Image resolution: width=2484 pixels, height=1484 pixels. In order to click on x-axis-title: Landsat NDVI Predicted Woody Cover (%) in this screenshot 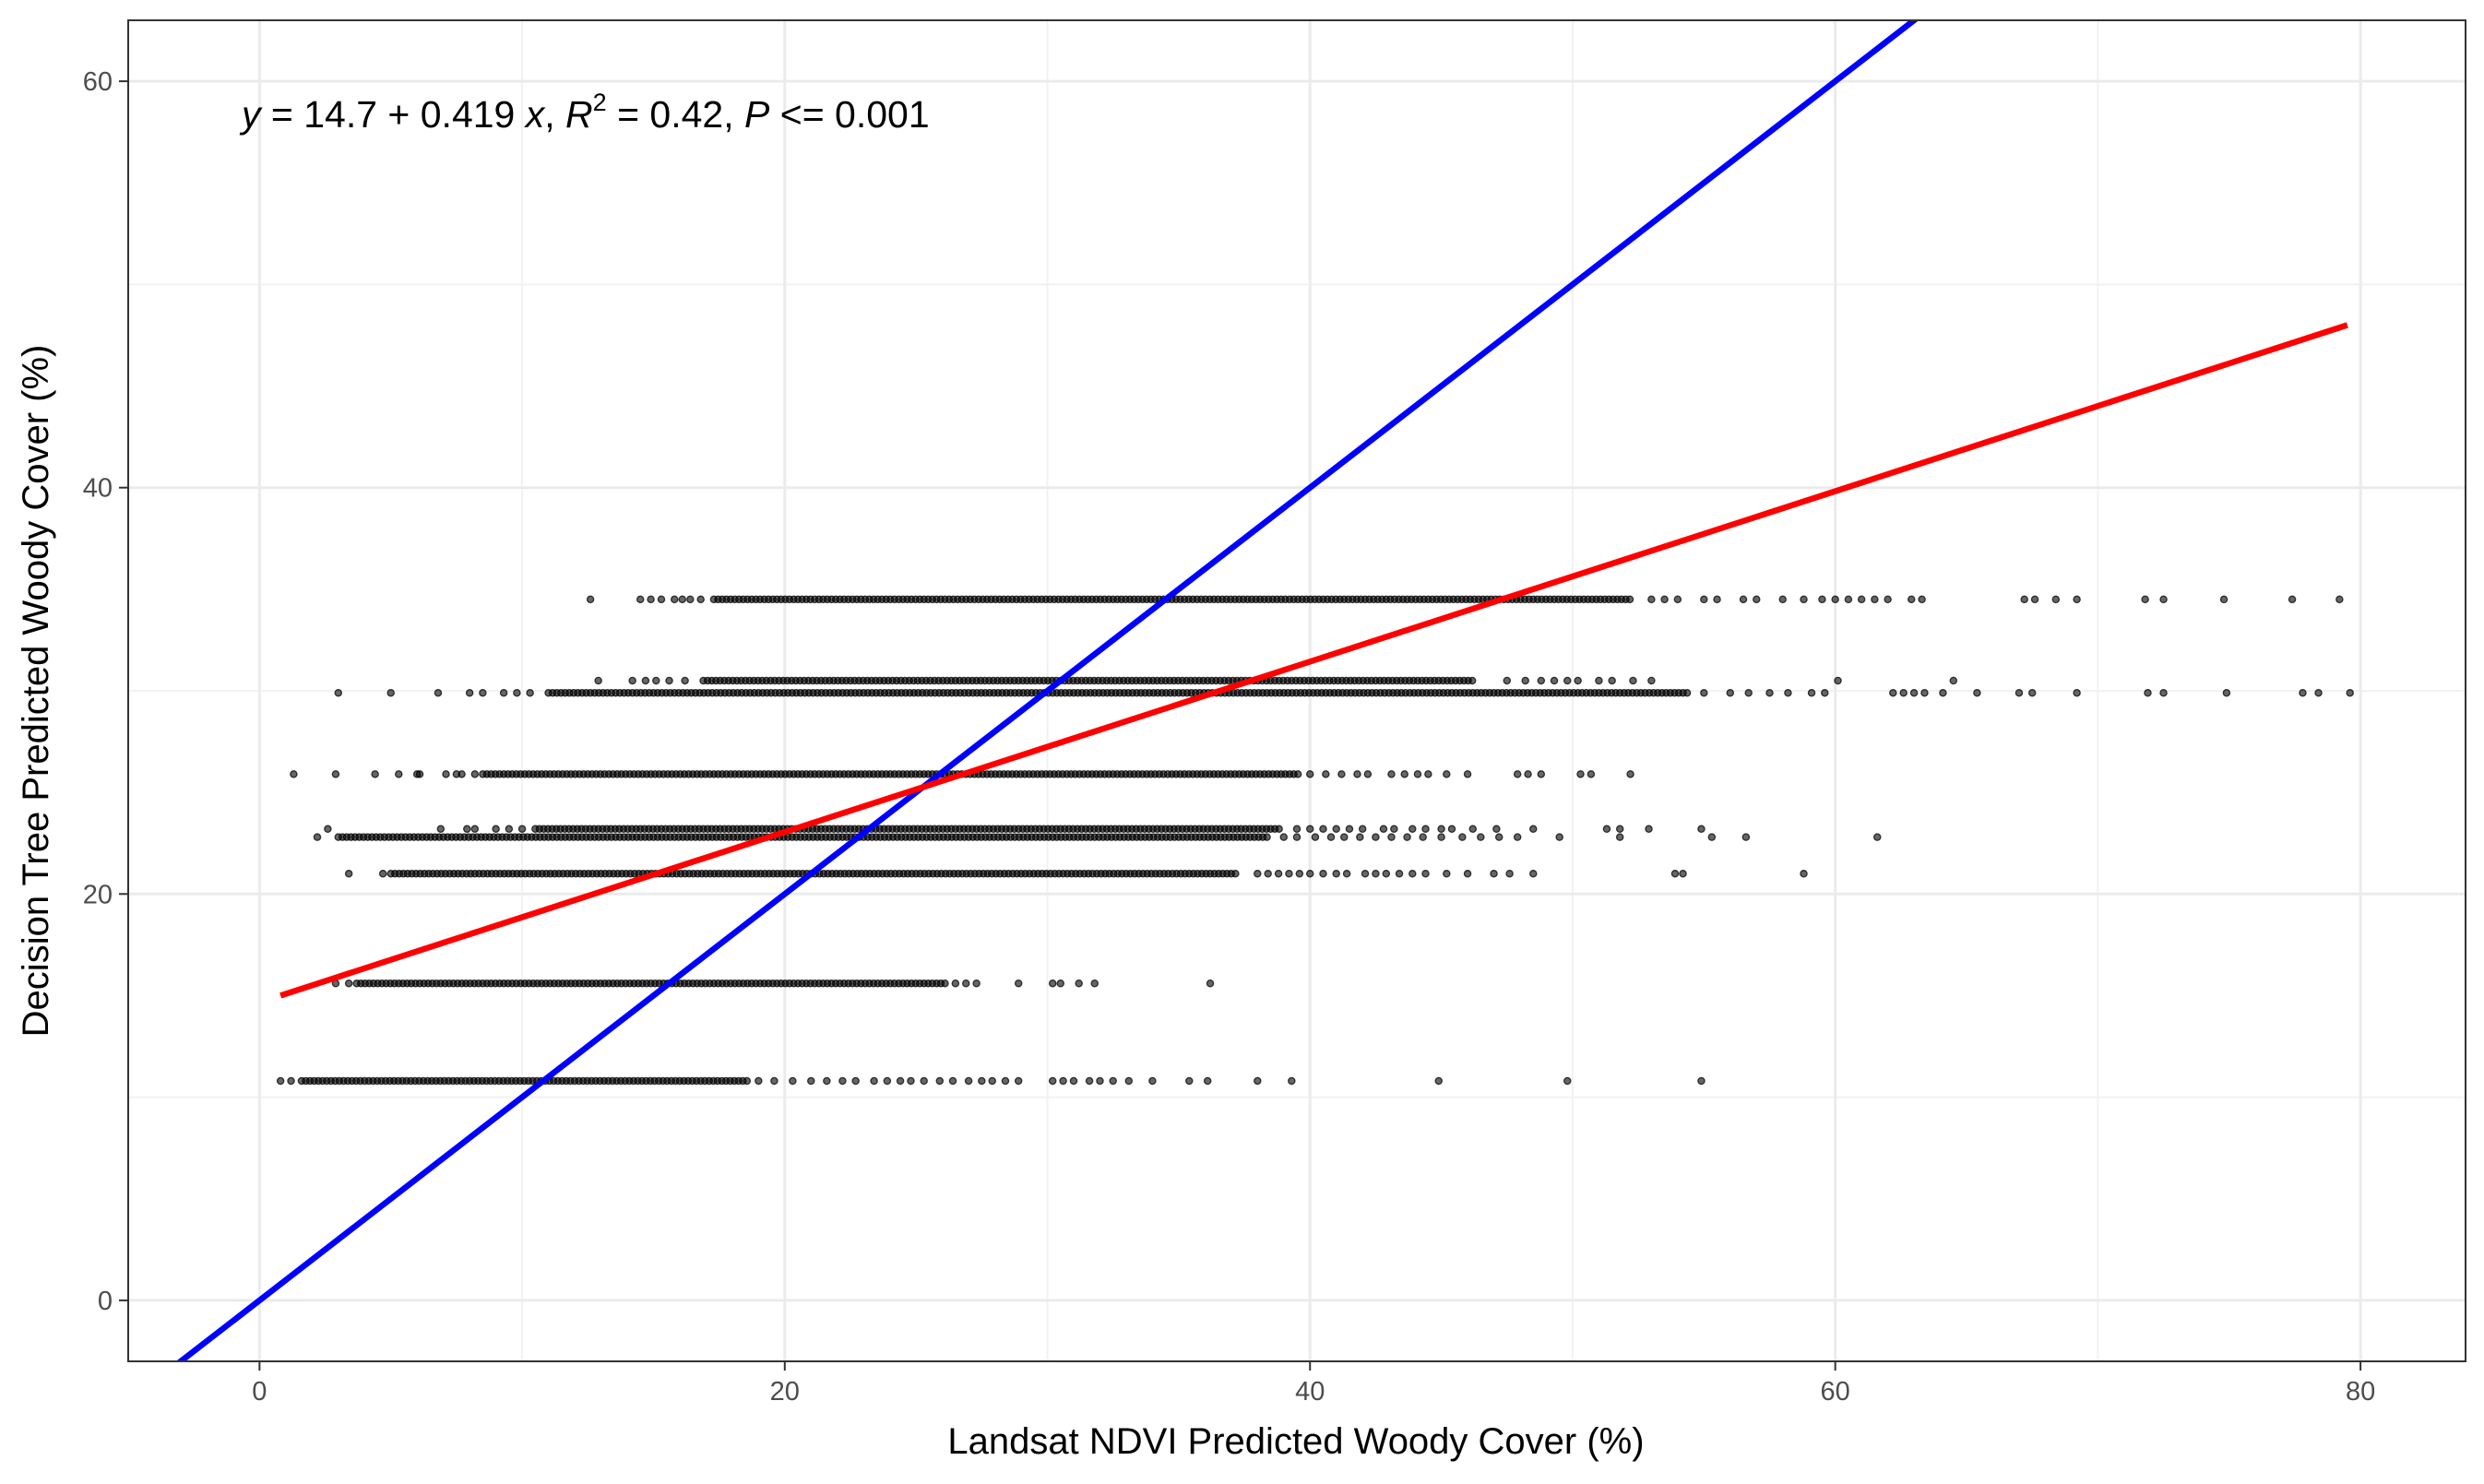, I will do `click(1295, 1441)`.